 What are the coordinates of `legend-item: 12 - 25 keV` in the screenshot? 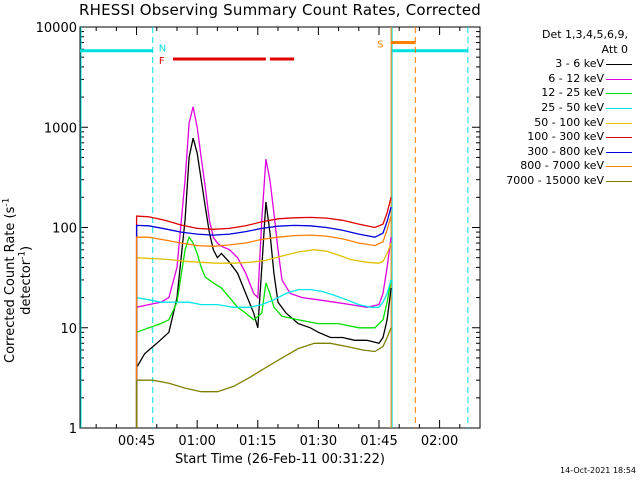 It's located at (554, 93).